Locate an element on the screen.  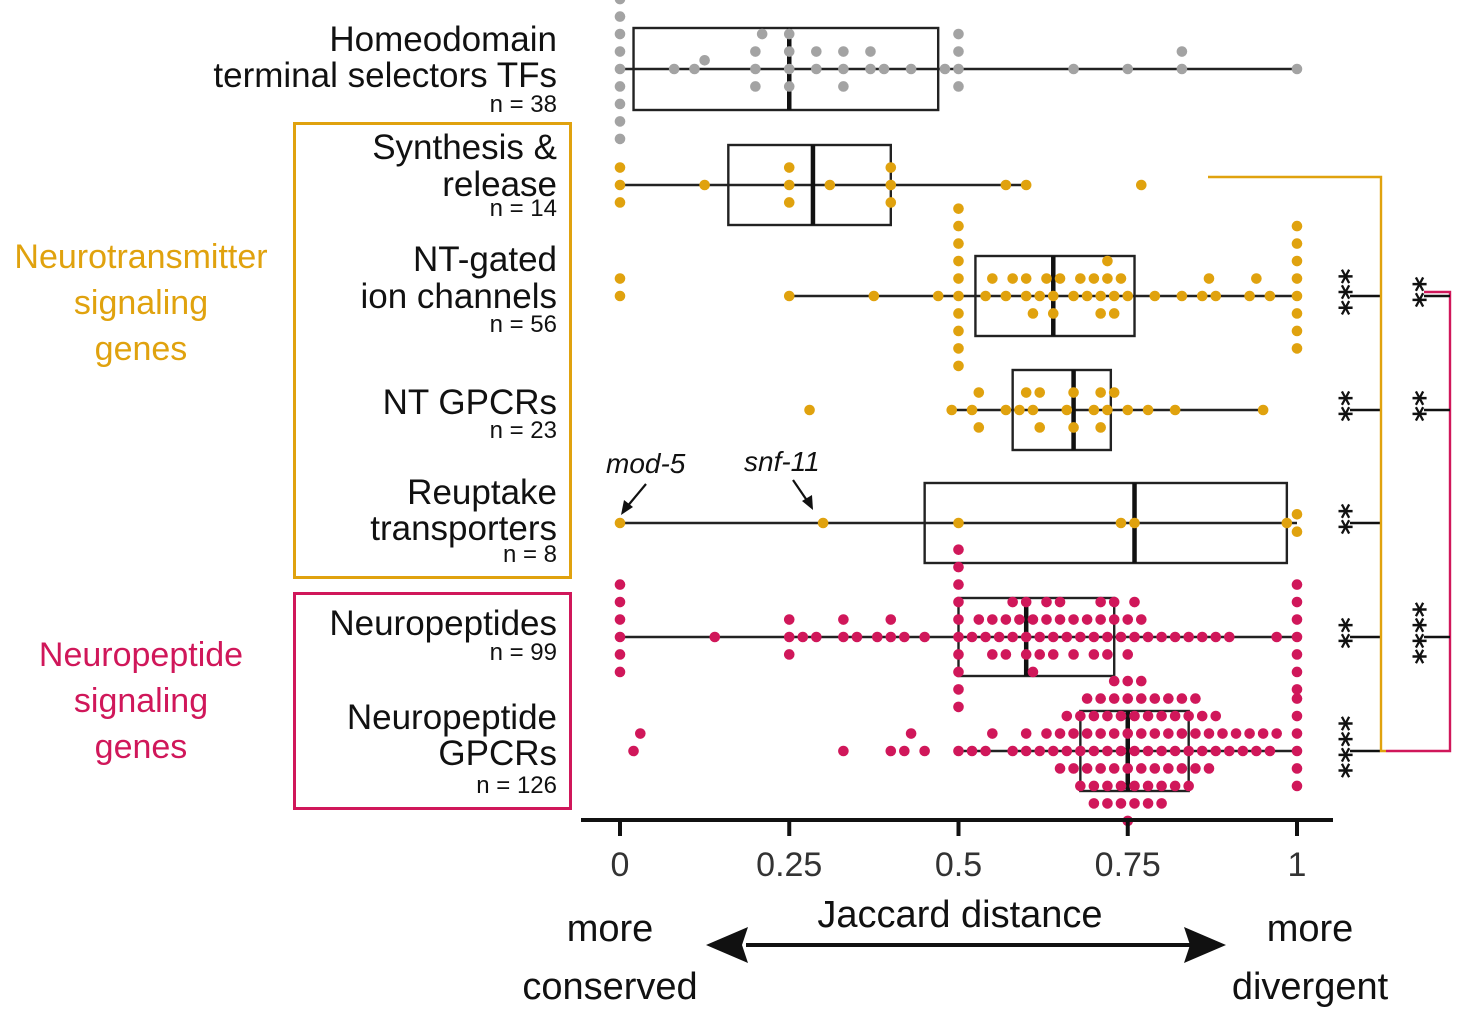
significance-label: ** is located at coordinates (1339, 406).